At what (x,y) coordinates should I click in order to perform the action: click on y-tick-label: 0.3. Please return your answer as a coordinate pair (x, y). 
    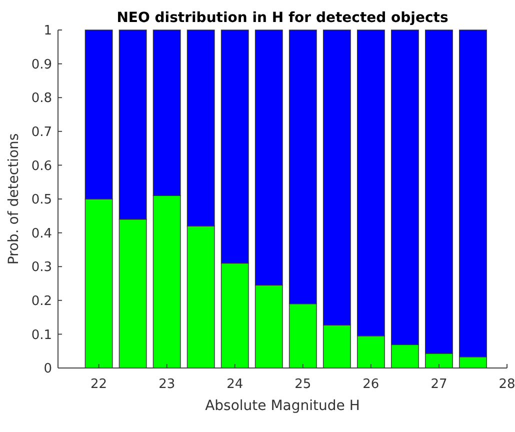
    Looking at the image, I should click on (41, 268).